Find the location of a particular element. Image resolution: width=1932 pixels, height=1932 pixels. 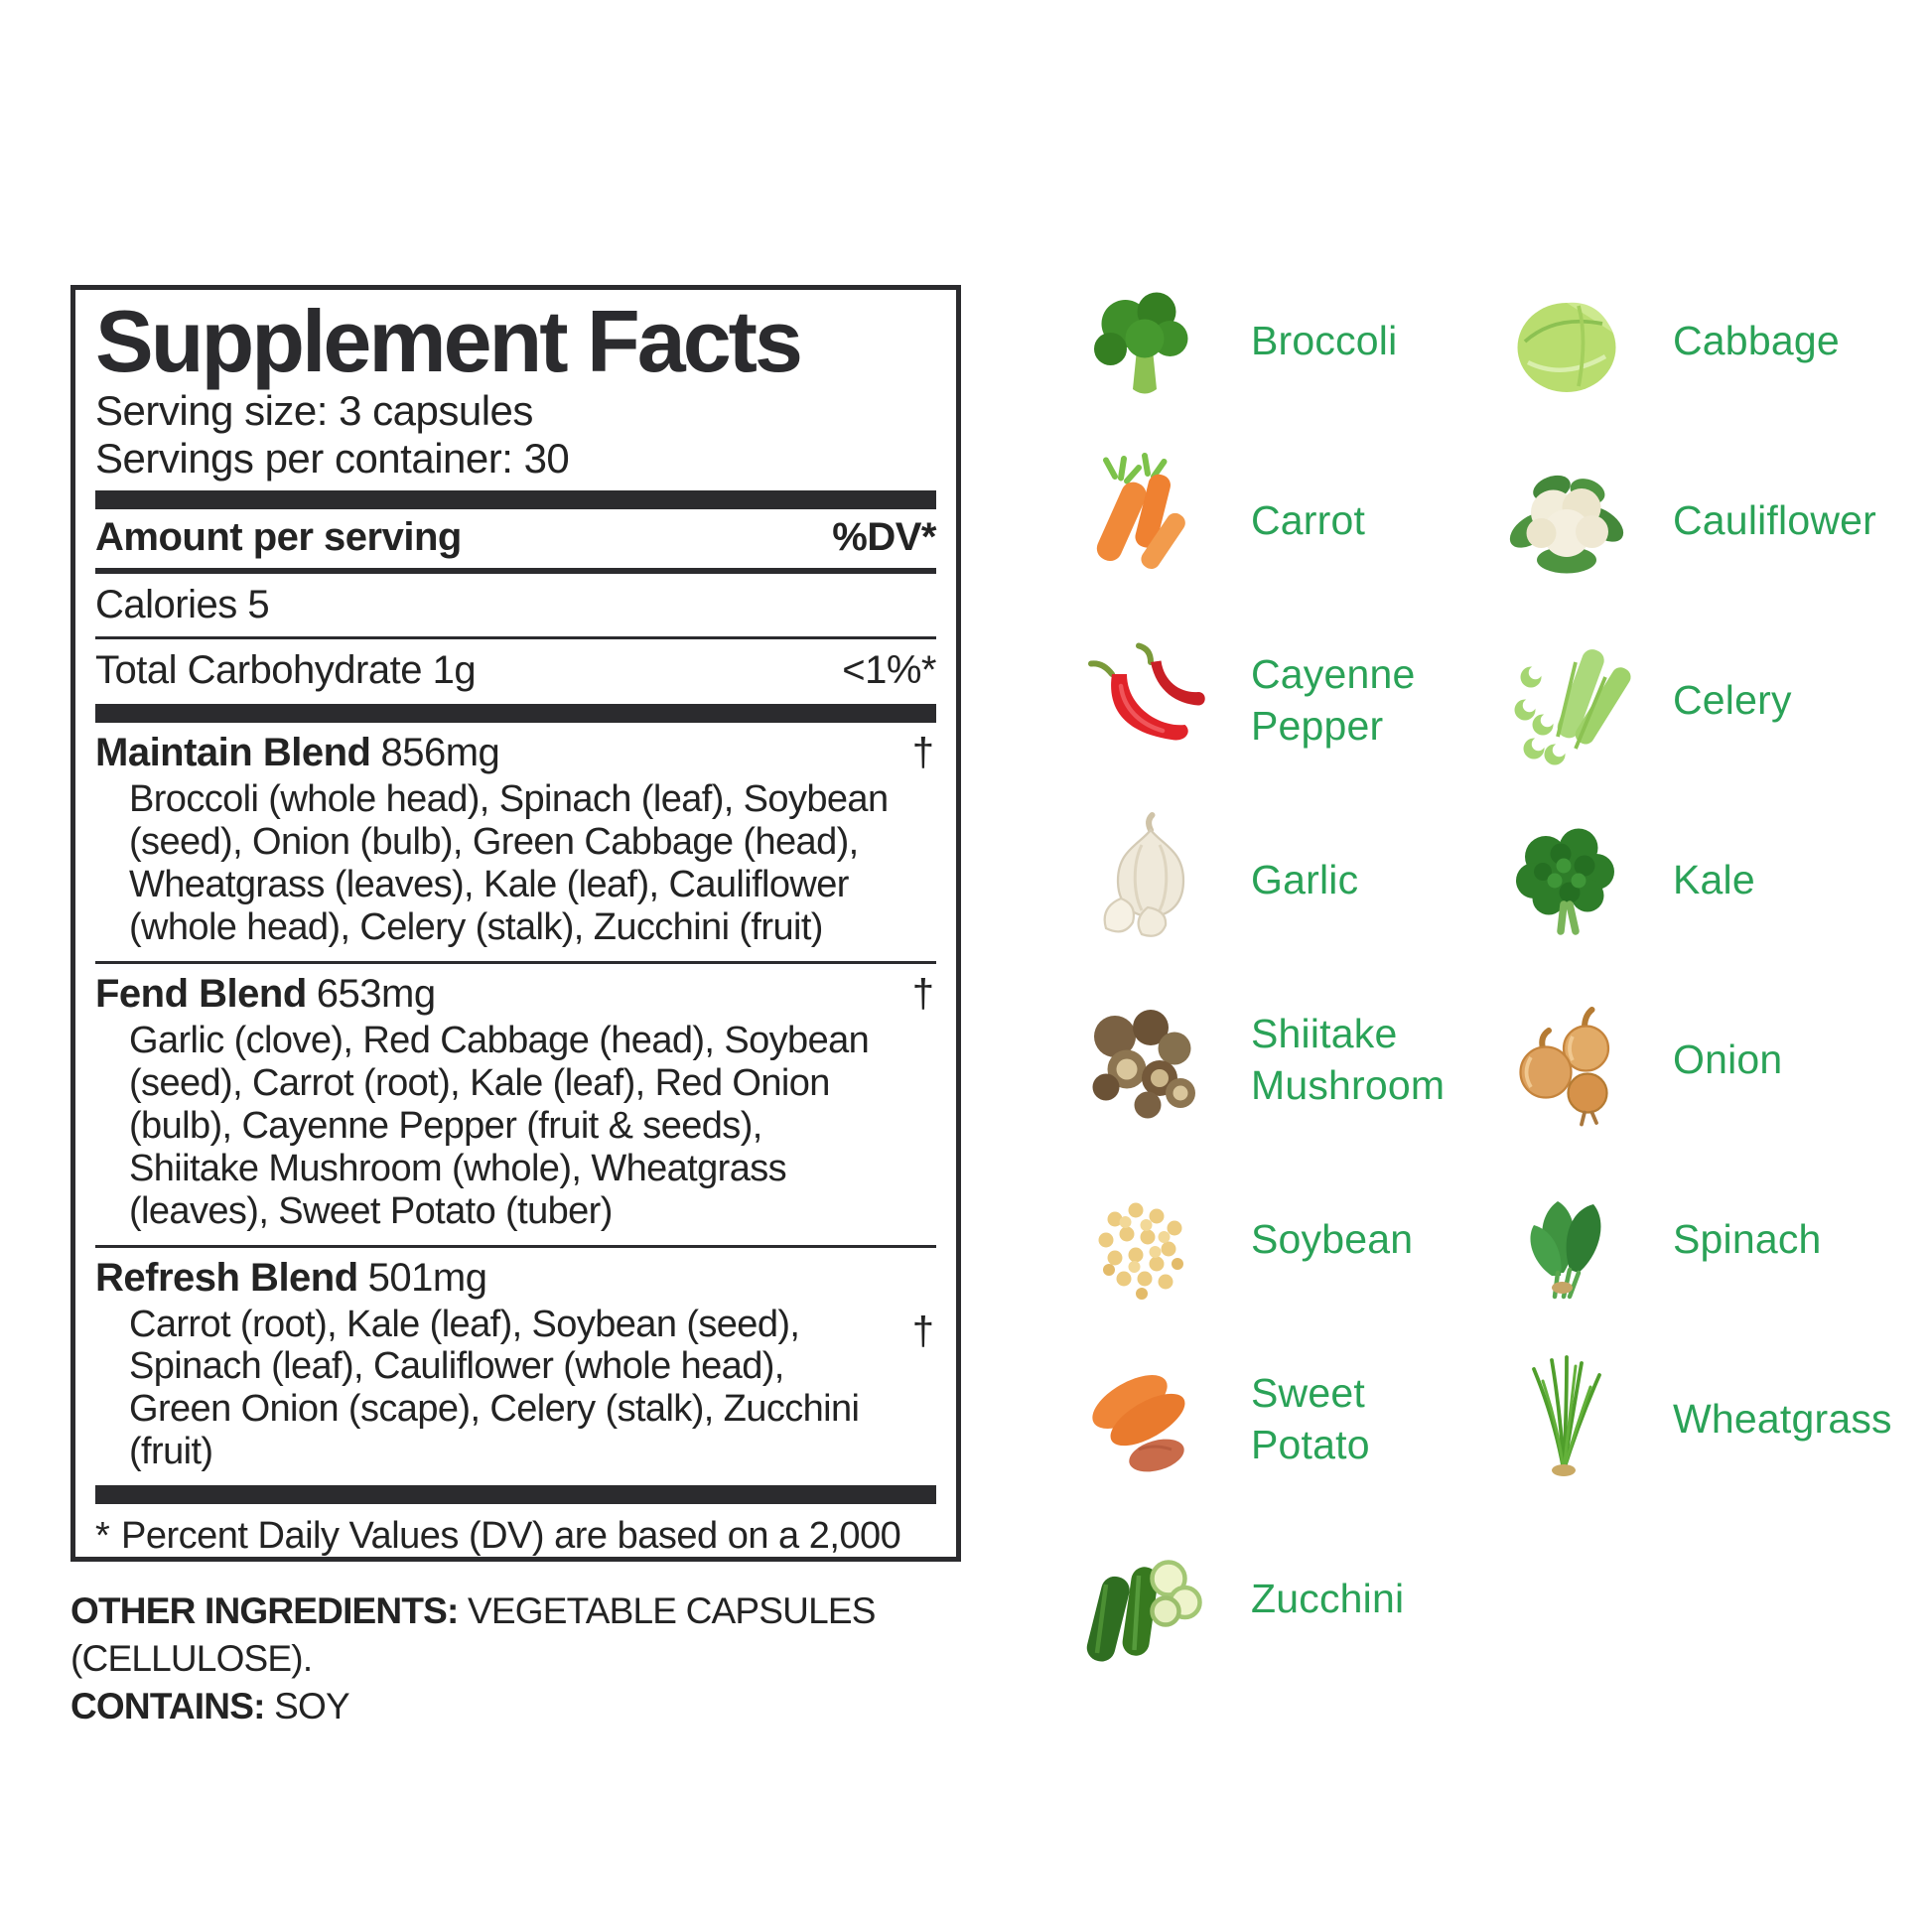

veg-item-carrot: Carrot is located at coordinates (1278, 521).